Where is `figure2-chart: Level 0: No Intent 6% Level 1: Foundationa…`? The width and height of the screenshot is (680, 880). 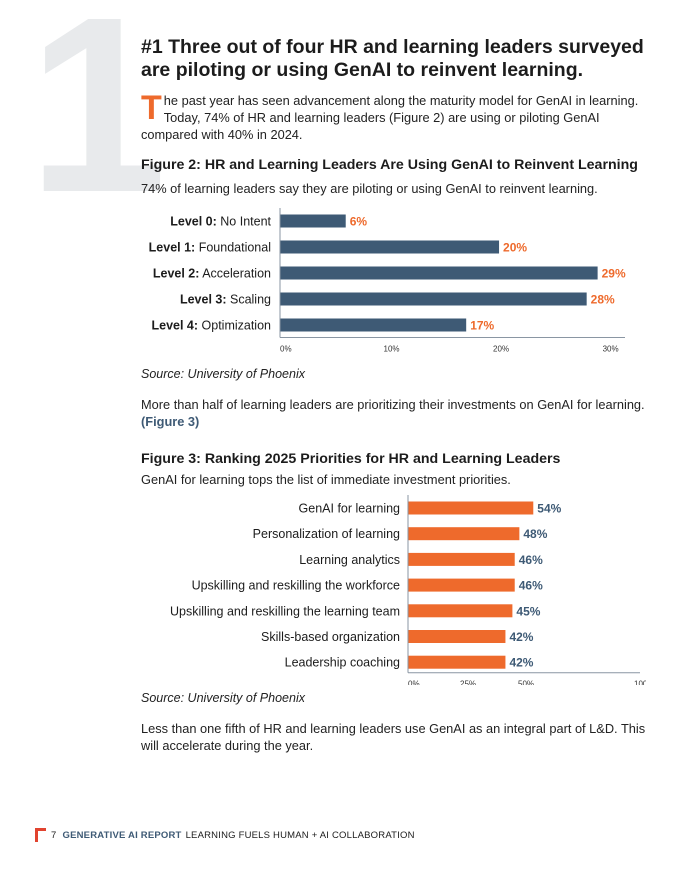 figure2-chart: Level 0: No Intent 6% Level 1: Foundationa… is located at coordinates (387, 281).